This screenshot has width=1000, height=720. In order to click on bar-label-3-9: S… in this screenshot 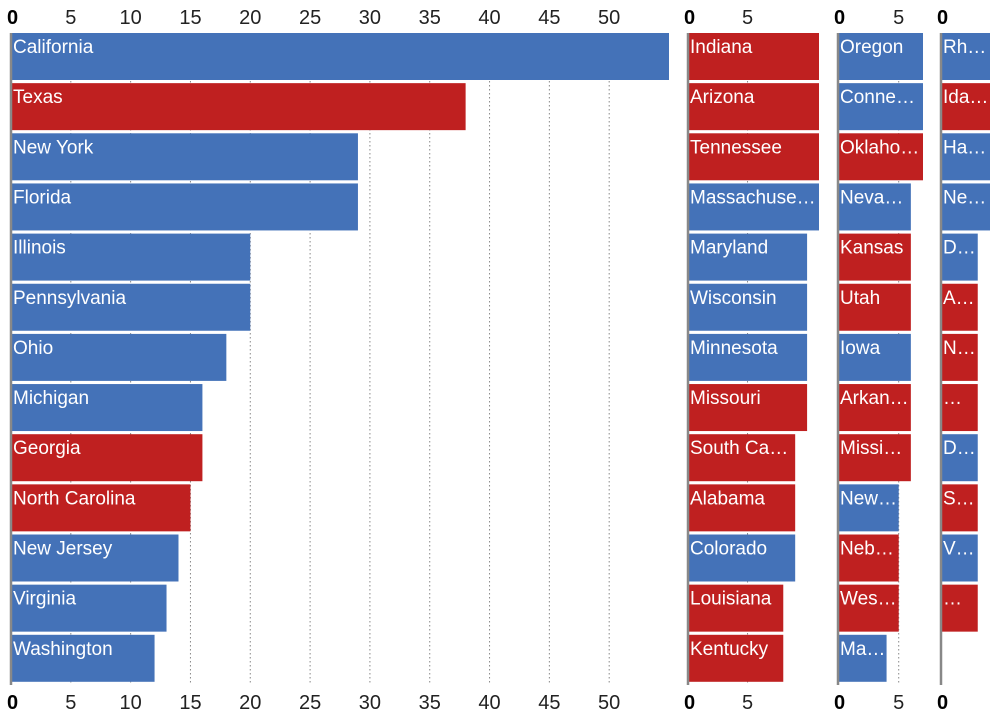, I will do `click(959, 498)`.